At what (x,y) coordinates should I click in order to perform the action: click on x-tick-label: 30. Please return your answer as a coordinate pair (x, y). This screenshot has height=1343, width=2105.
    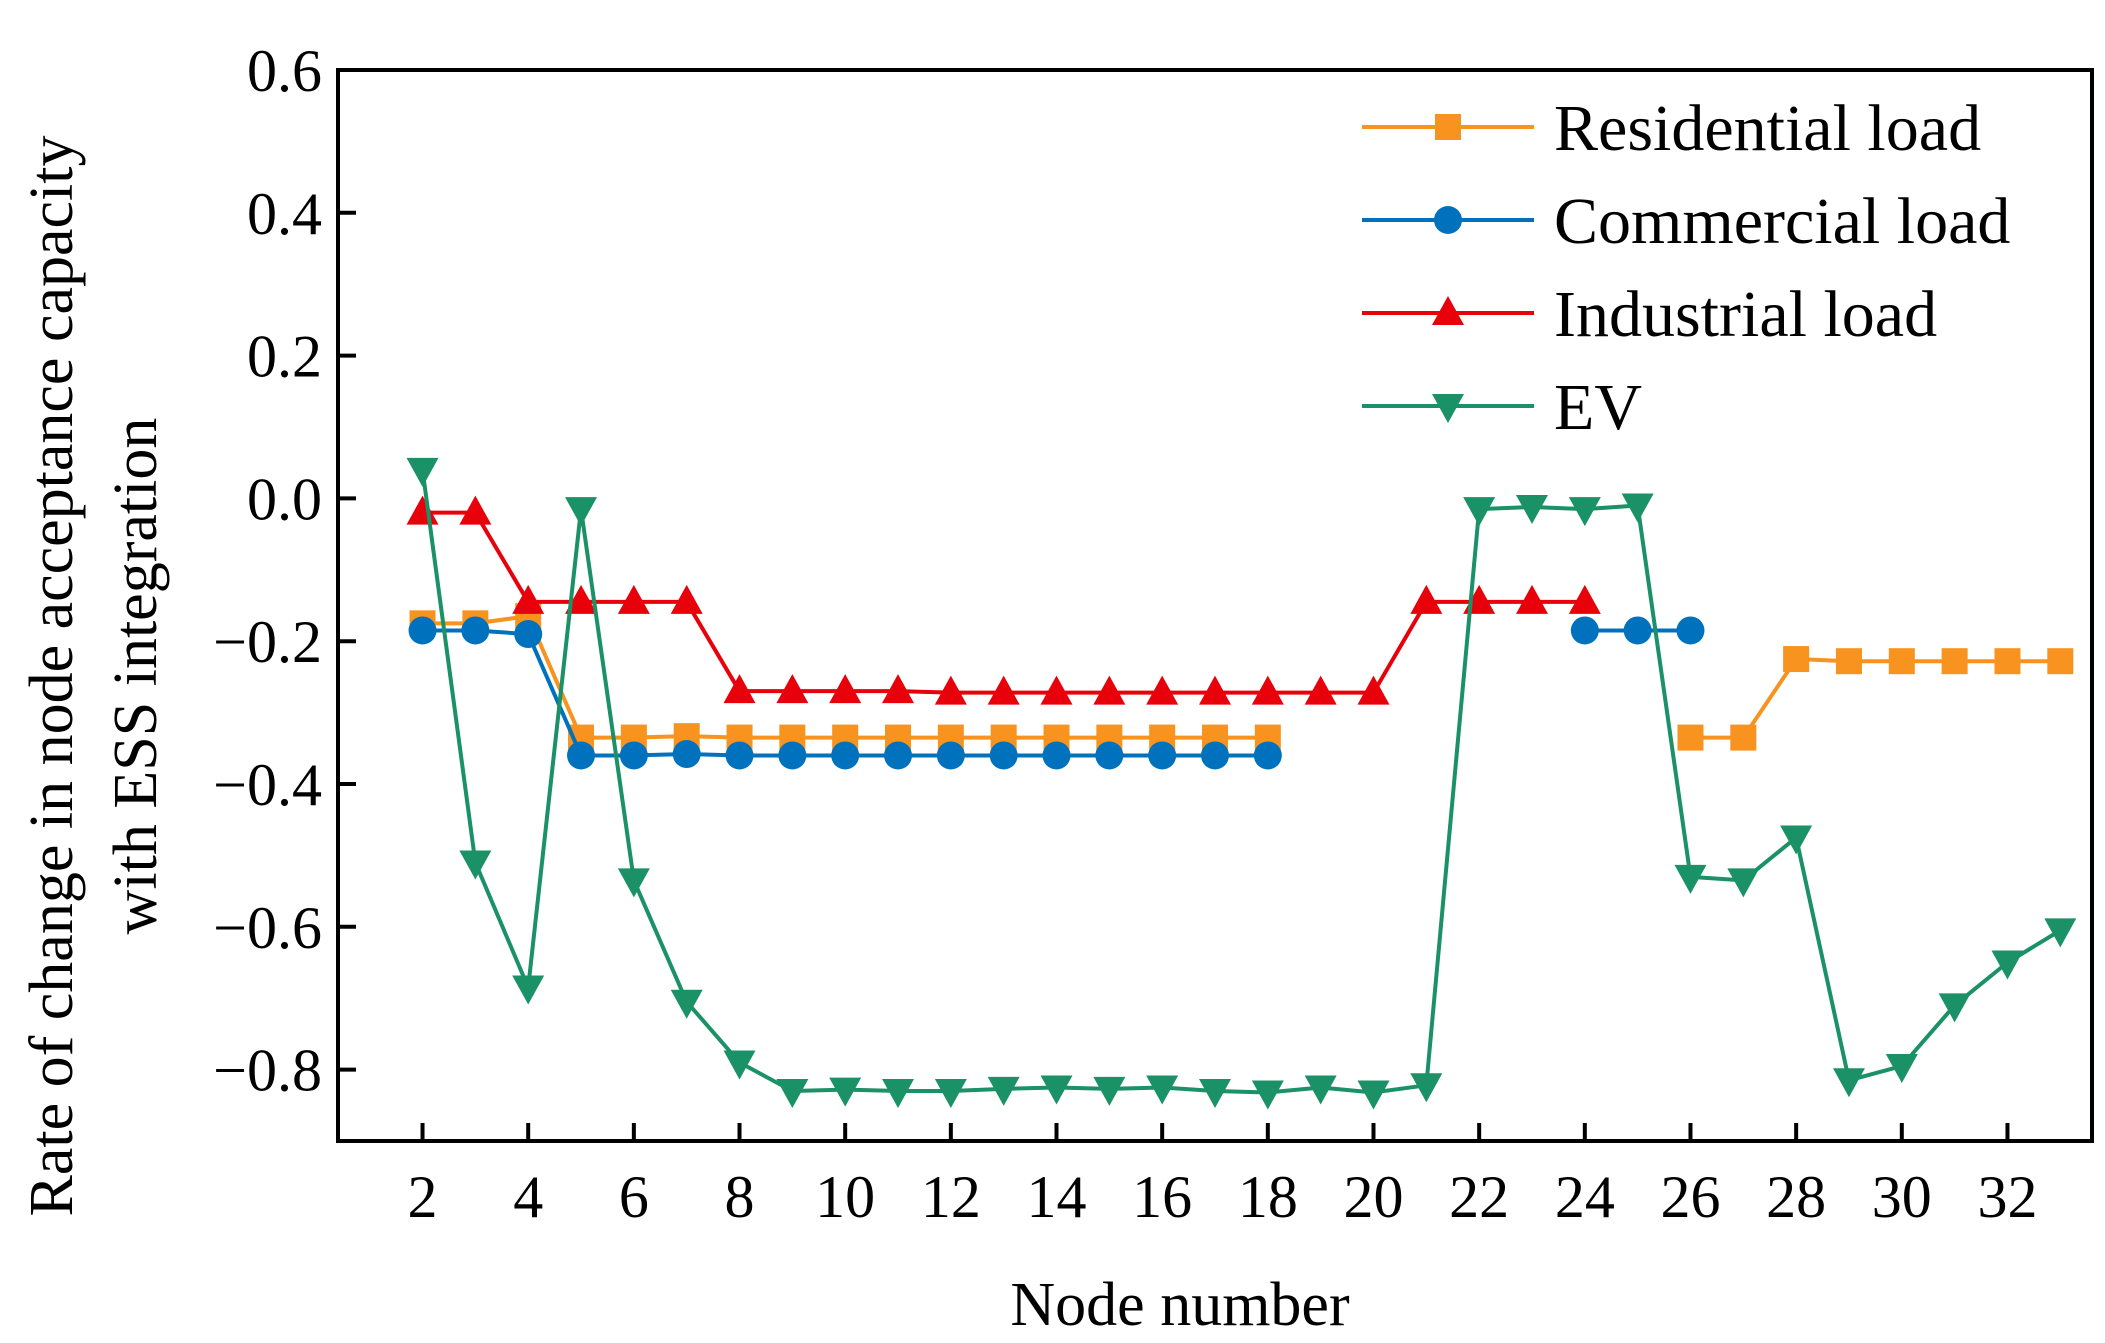
    Looking at the image, I should click on (1902, 1197).